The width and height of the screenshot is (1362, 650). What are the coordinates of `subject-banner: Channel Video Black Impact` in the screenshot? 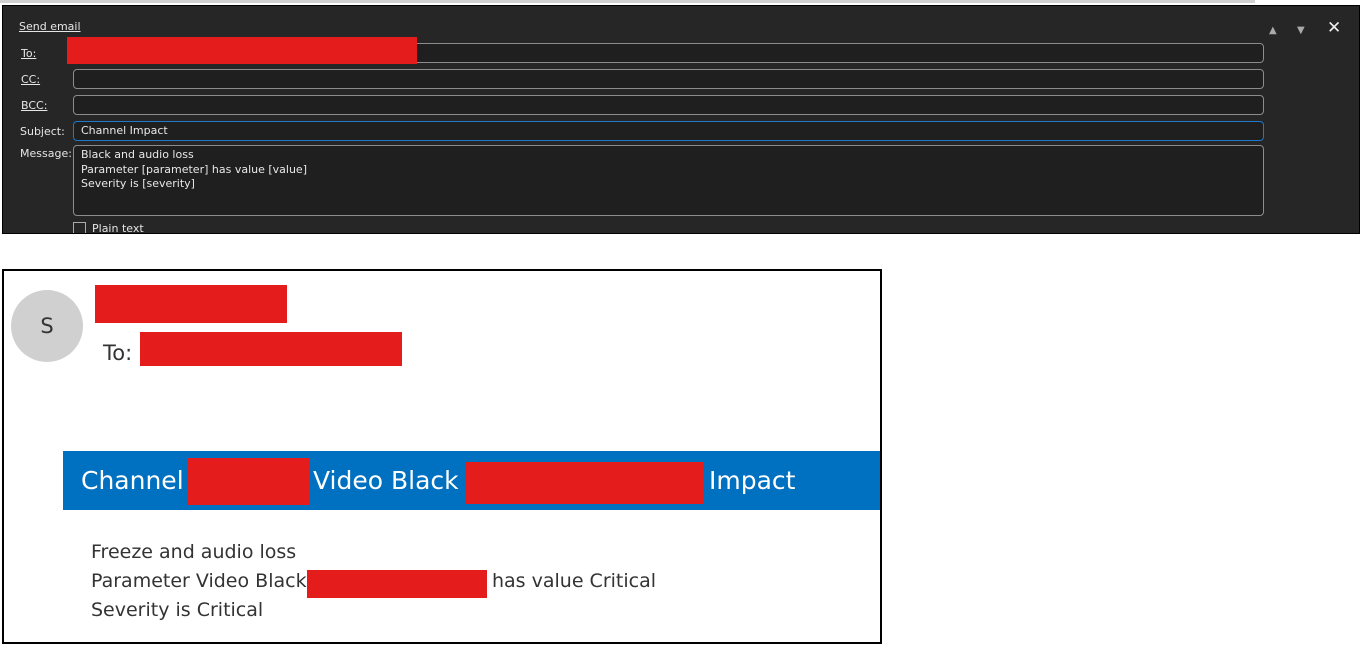 It's located at (471, 480).